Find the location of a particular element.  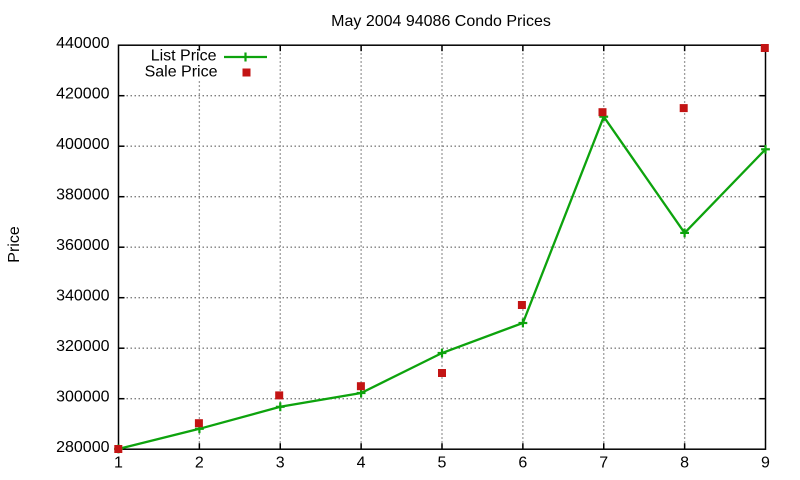

svg-text: 440000 is located at coordinates (82, 43).